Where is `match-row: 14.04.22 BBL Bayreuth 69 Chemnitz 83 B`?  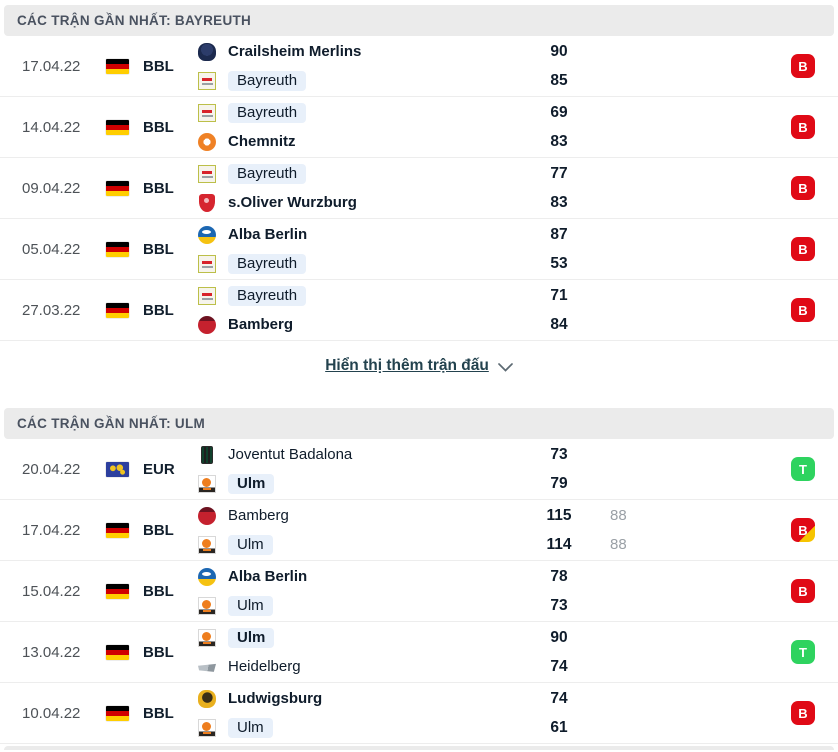 match-row: 14.04.22 BBL Bayreuth 69 Chemnitz 83 B is located at coordinates (419, 127).